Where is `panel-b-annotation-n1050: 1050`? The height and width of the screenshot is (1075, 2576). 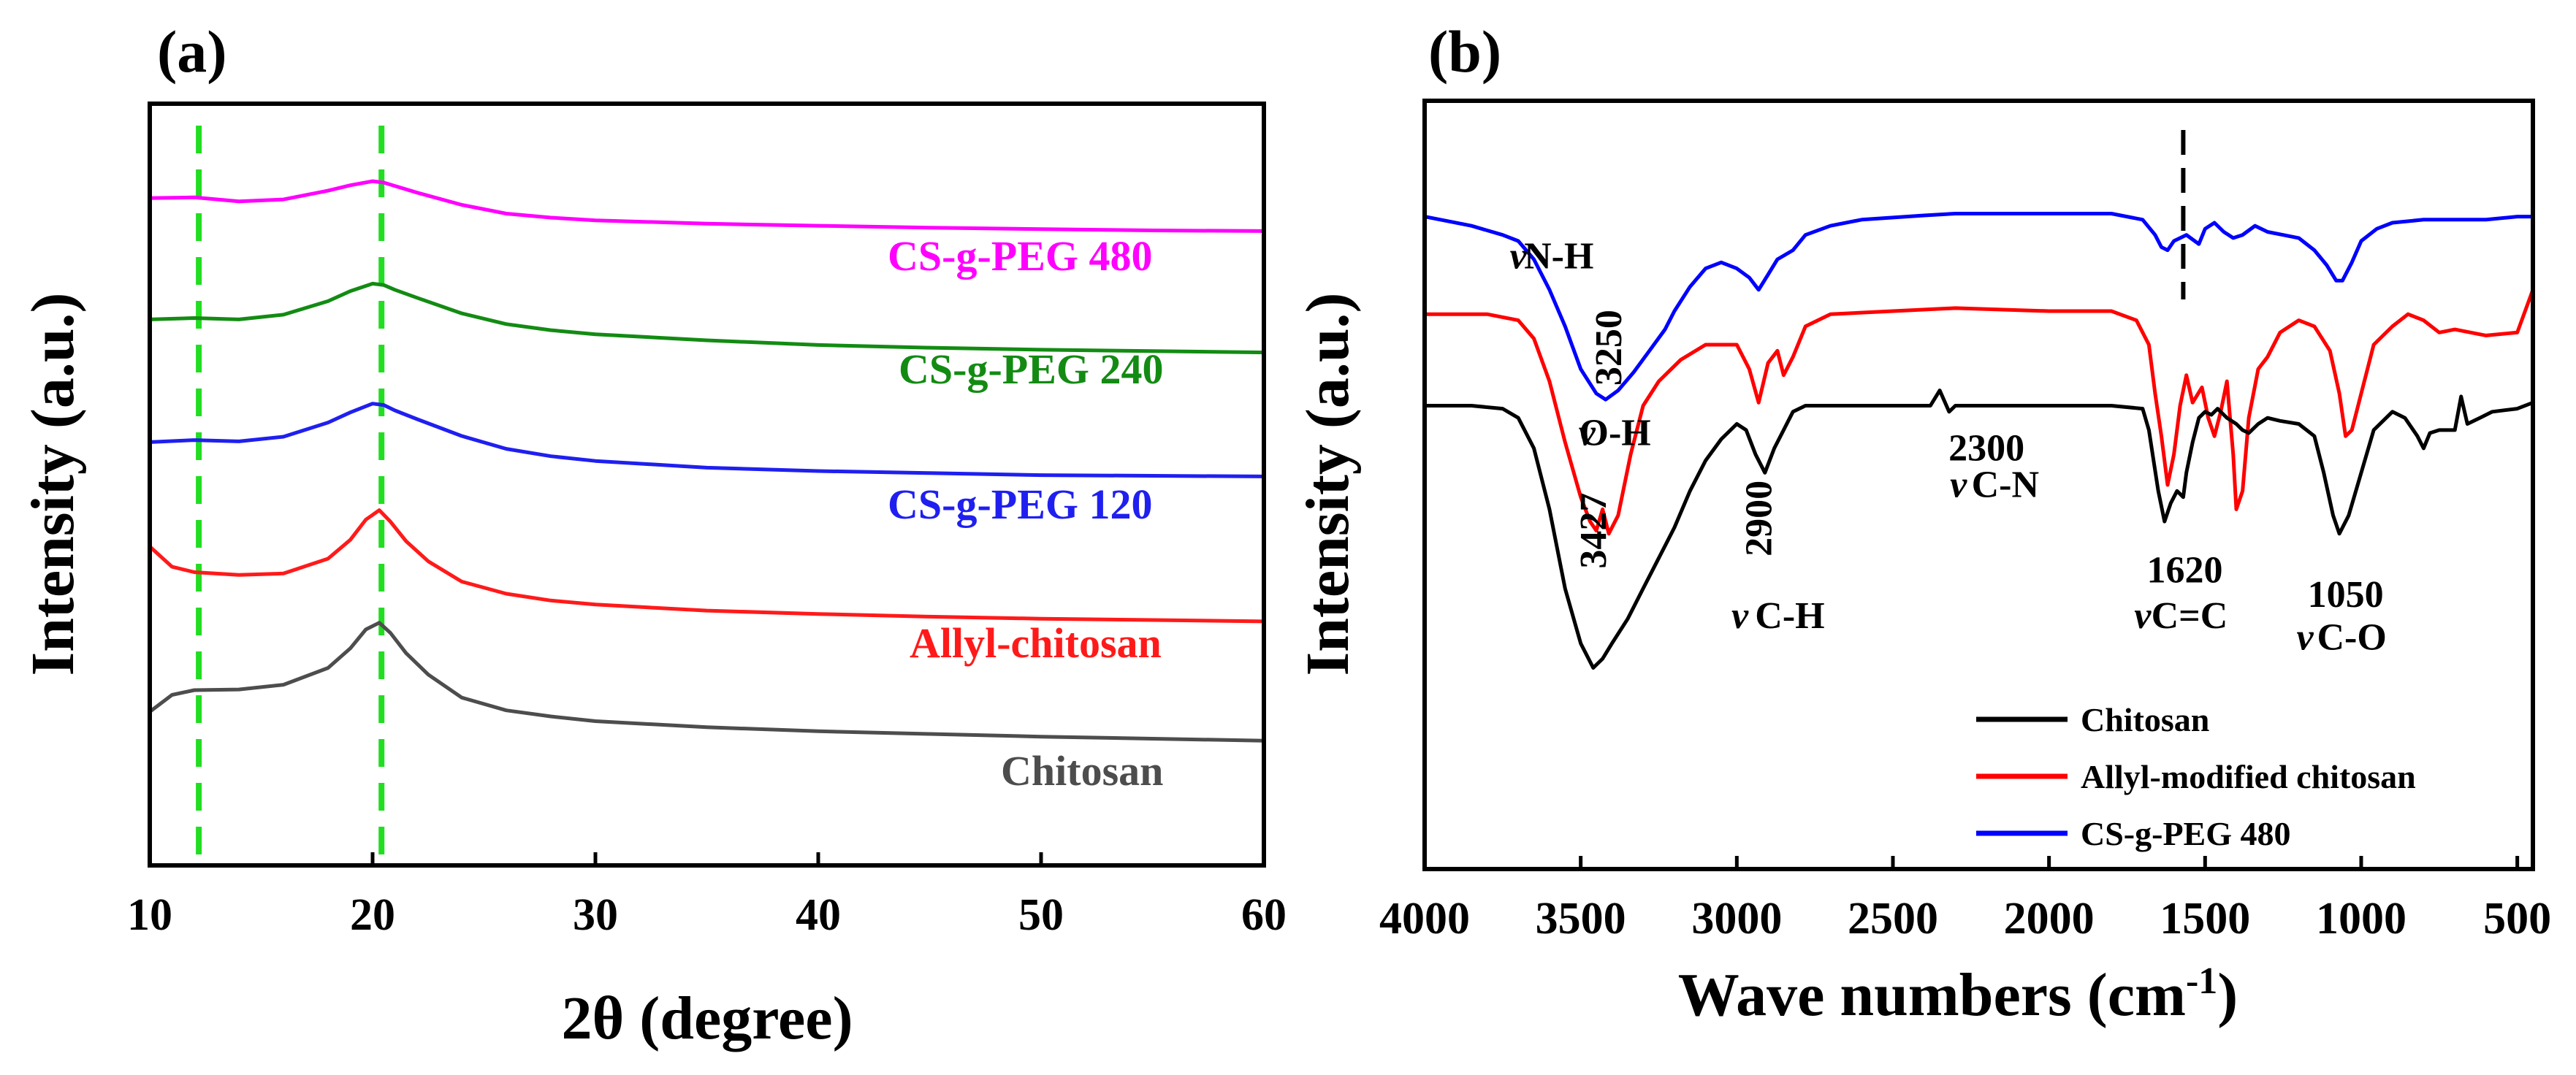
panel-b-annotation-n1050: 1050 is located at coordinates (2346, 595).